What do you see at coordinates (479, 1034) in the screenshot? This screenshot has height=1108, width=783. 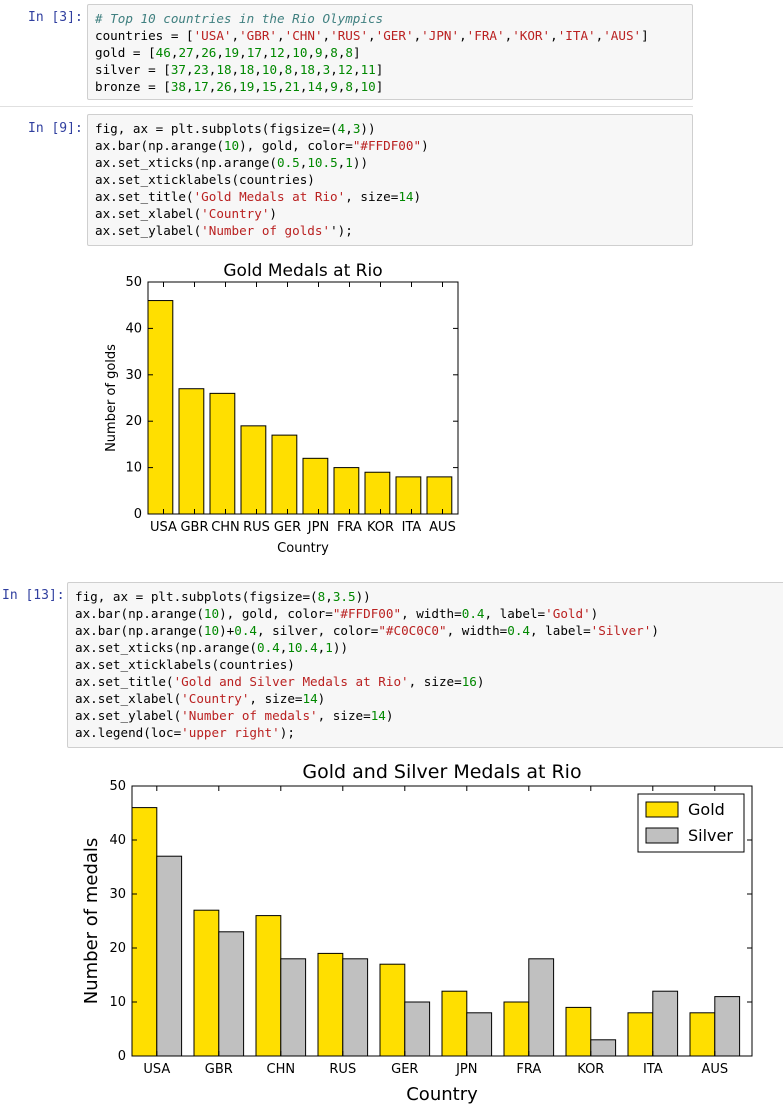 I see `bar-silver-jpn` at bounding box center [479, 1034].